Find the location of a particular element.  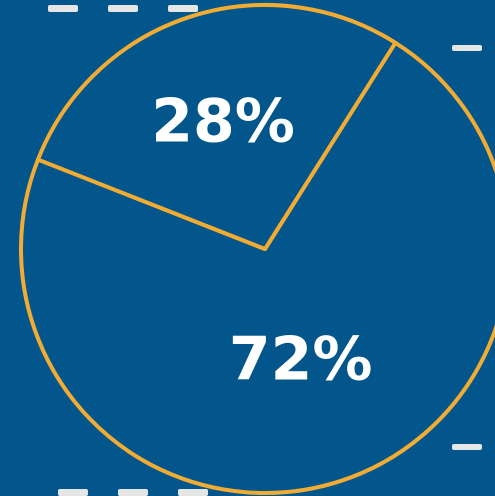

slice-data-label: 28% is located at coordinates (223, 122).